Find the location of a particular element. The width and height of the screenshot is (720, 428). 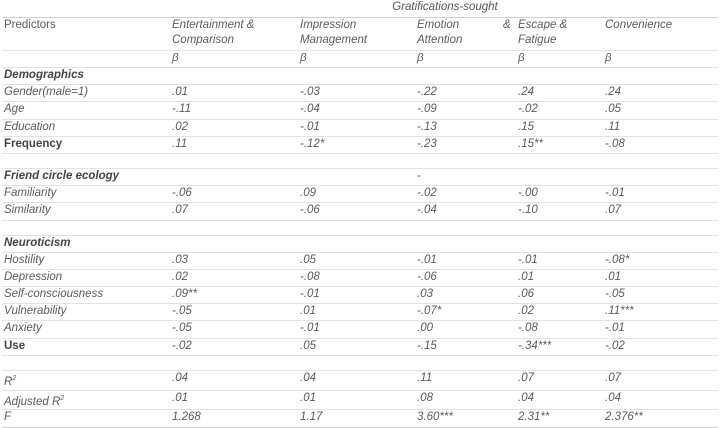

table-row: Anxiety -.05 -.01 .00 -.08 -.01 is located at coordinates (360, 329).